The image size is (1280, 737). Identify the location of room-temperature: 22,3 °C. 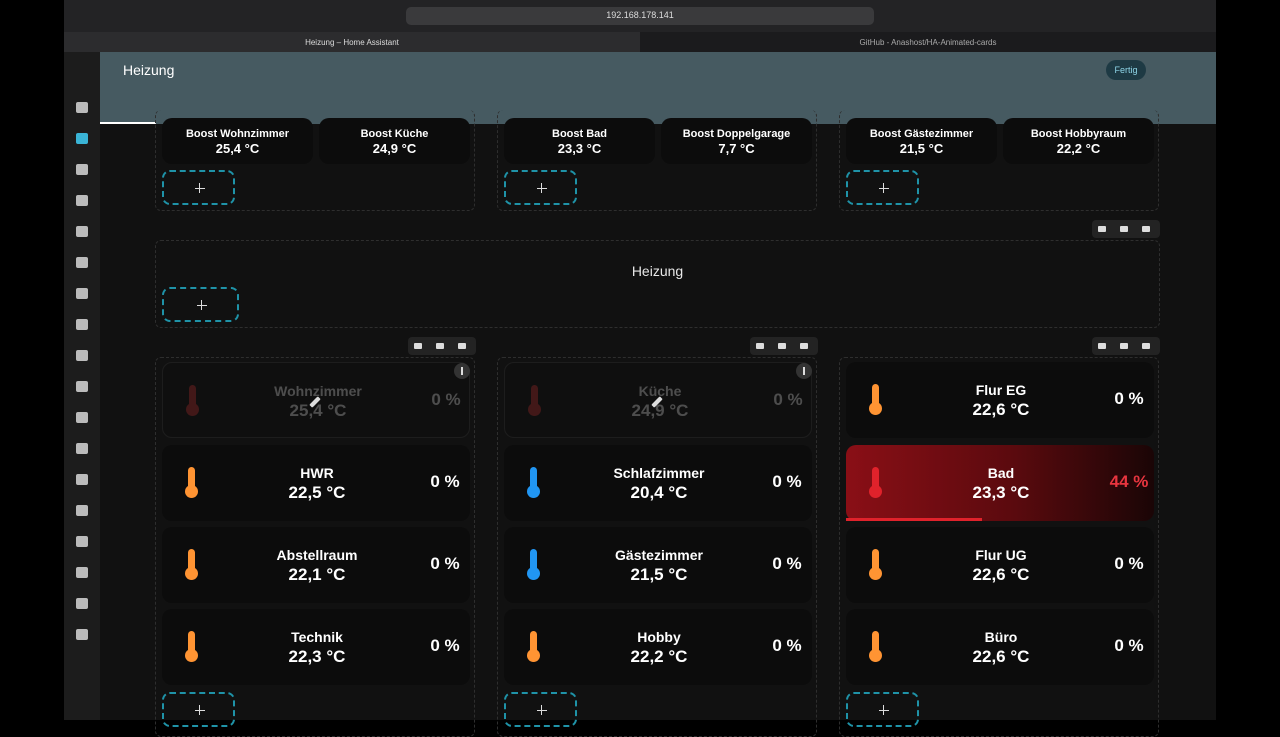
(317, 656).